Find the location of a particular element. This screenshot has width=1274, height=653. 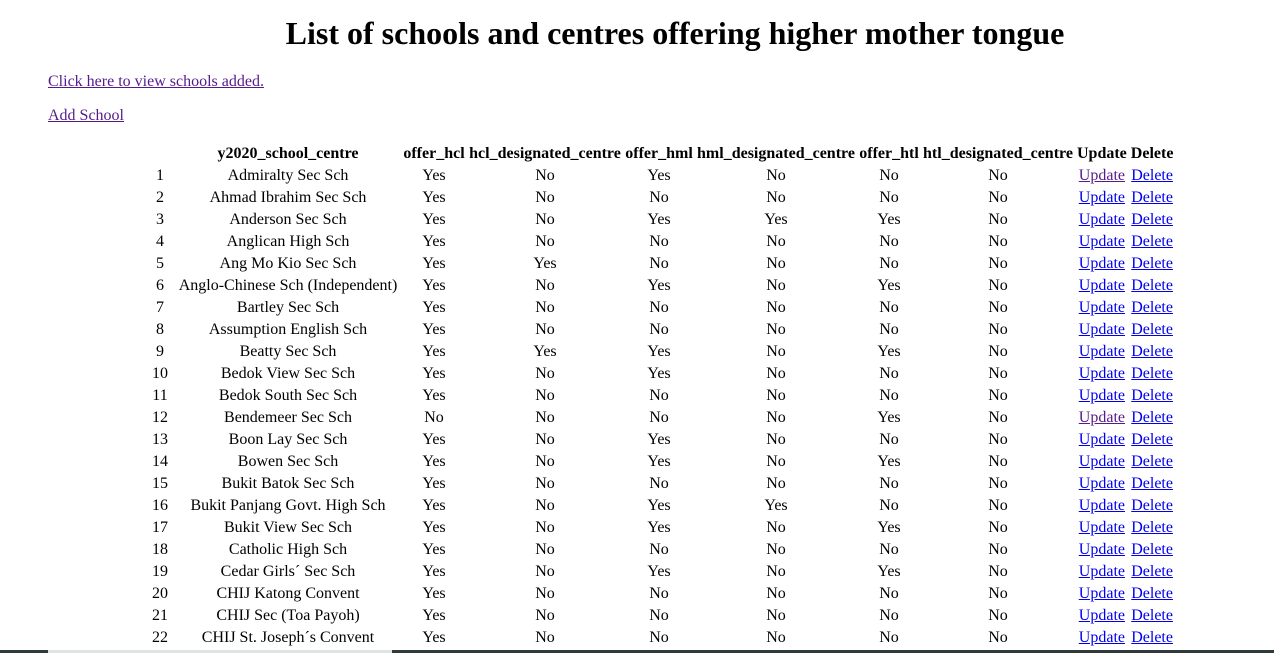

row-index: 22 is located at coordinates (160, 637).